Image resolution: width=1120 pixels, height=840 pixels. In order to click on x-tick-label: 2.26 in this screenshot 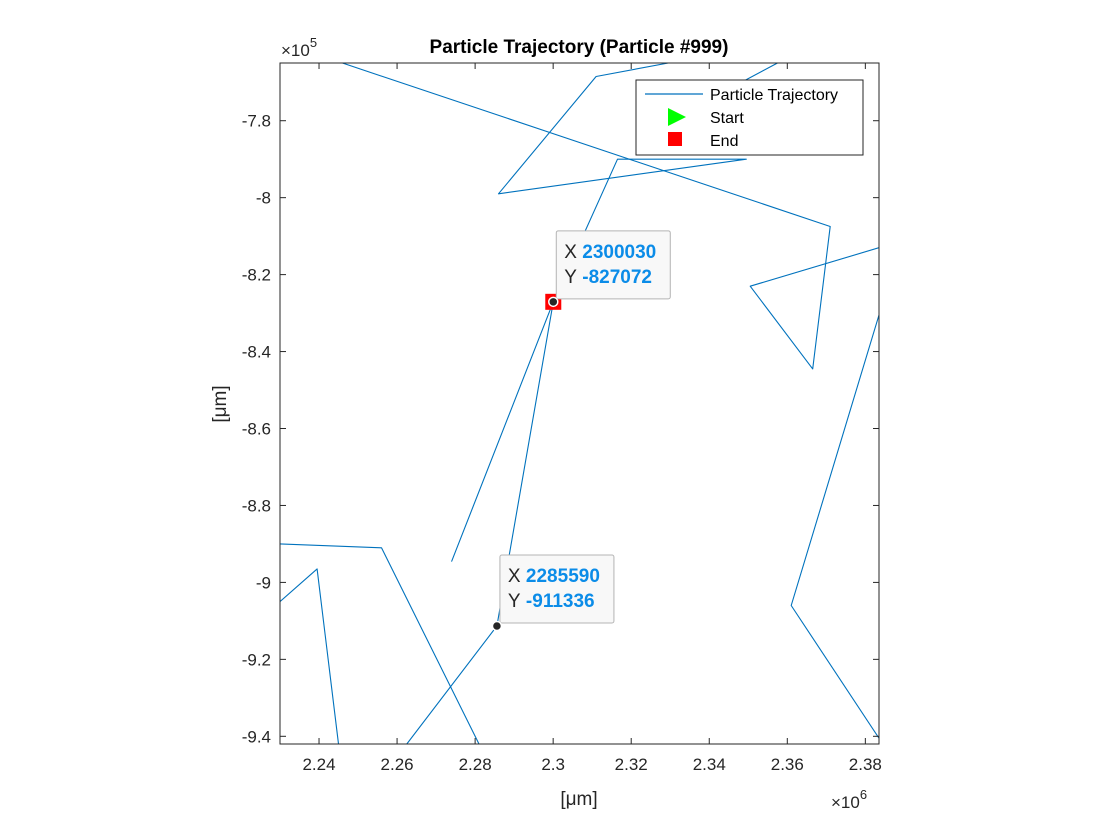, I will do `click(397, 764)`.